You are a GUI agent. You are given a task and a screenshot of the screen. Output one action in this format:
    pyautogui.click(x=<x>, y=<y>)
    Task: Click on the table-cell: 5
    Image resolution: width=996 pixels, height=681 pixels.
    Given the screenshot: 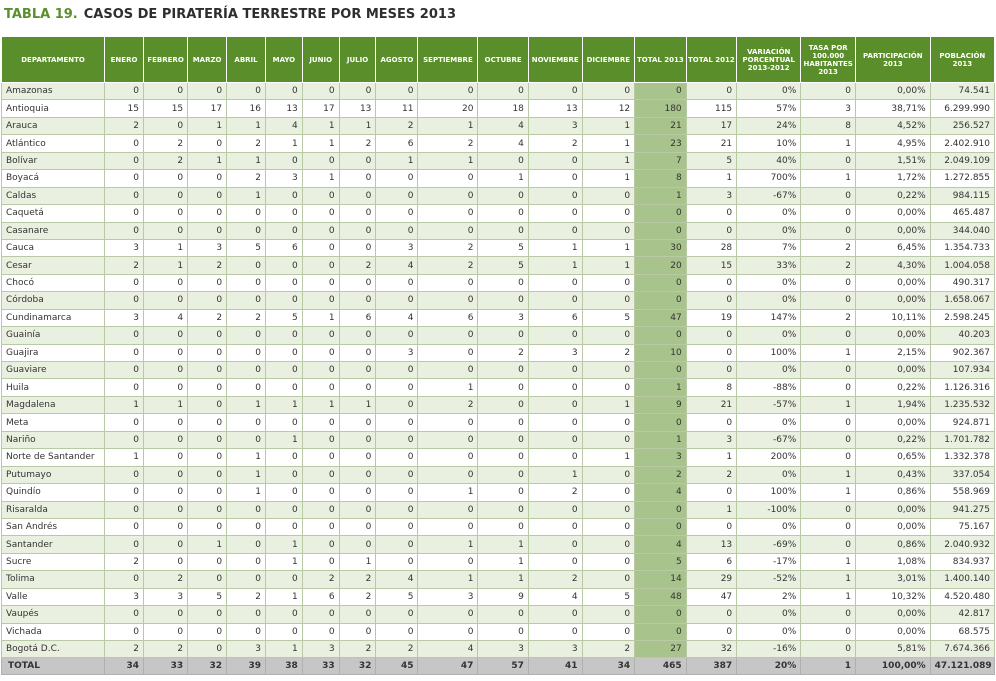 What is the action you would take?
    pyautogui.click(x=283, y=318)
    